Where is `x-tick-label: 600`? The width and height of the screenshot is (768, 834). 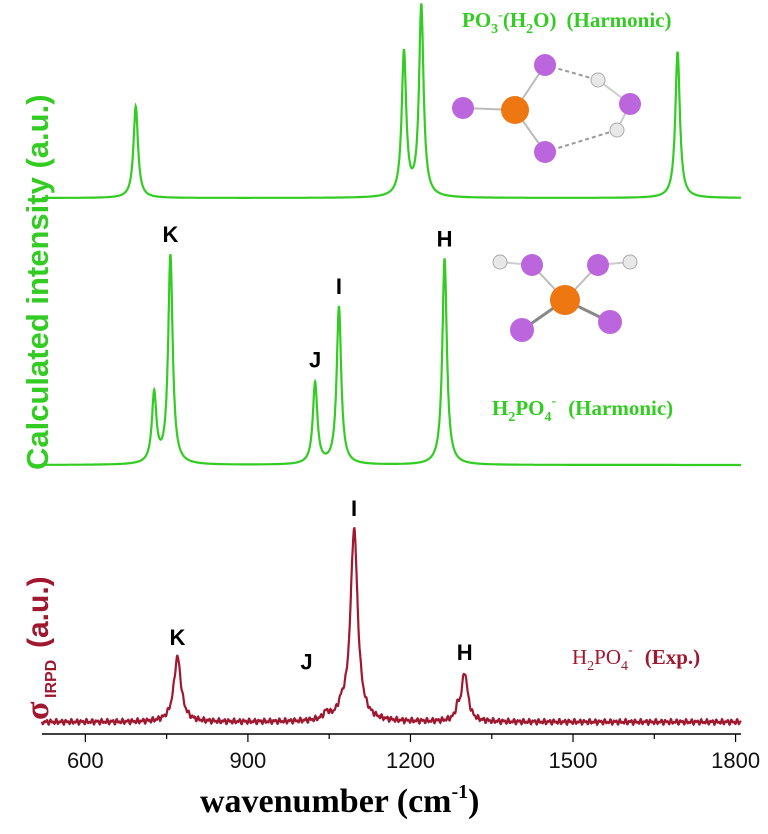
x-tick-label: 600 is located at coordinates (85, 760).